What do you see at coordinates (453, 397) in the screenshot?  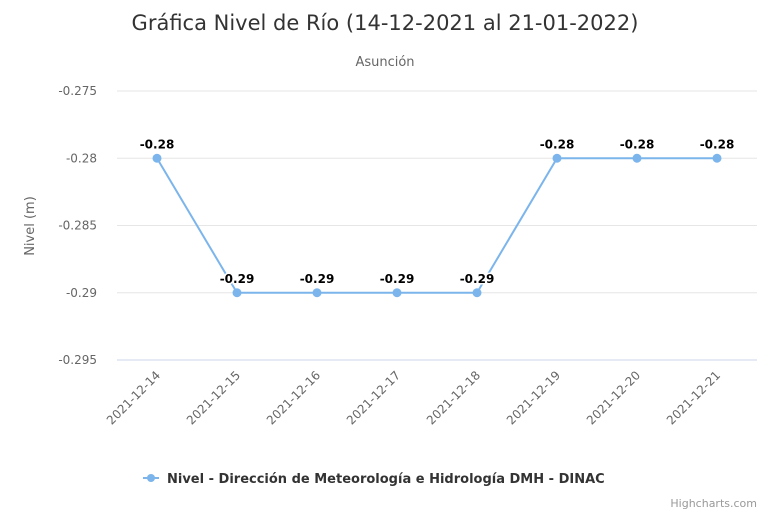 I see `x-tick-label: 2021-12-18` at bounding box center [453, 397].